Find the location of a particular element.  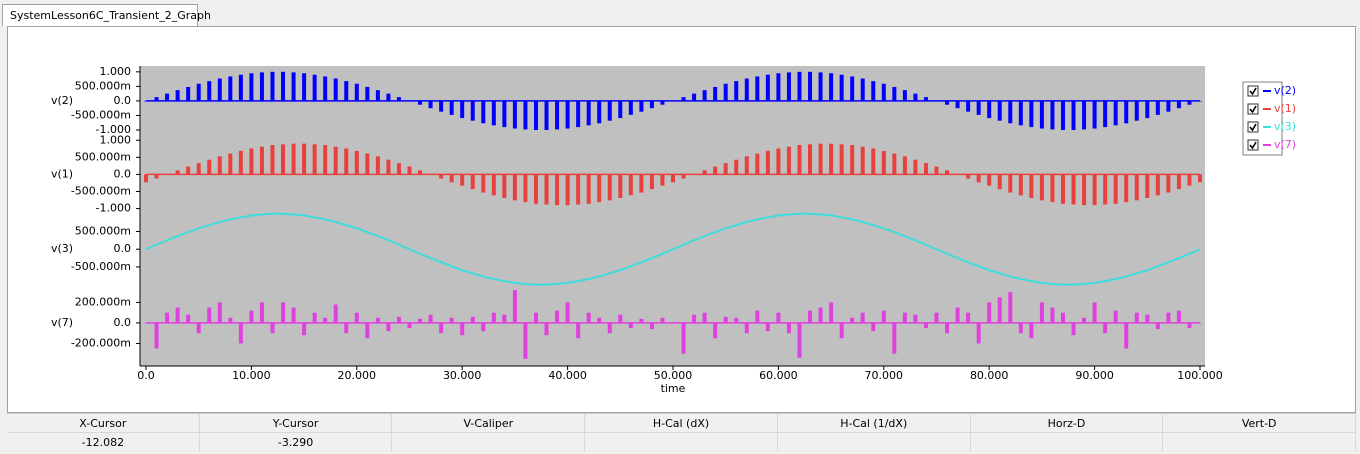

x-tick-label: 60.000 is located at coordinates (778, 375).